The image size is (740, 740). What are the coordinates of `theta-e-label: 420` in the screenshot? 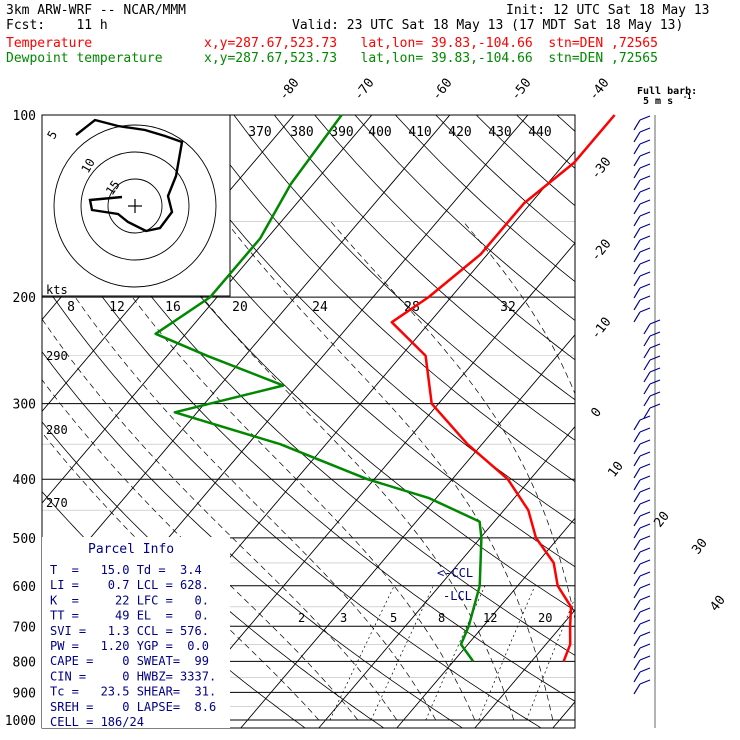 It's located at (459, 132).